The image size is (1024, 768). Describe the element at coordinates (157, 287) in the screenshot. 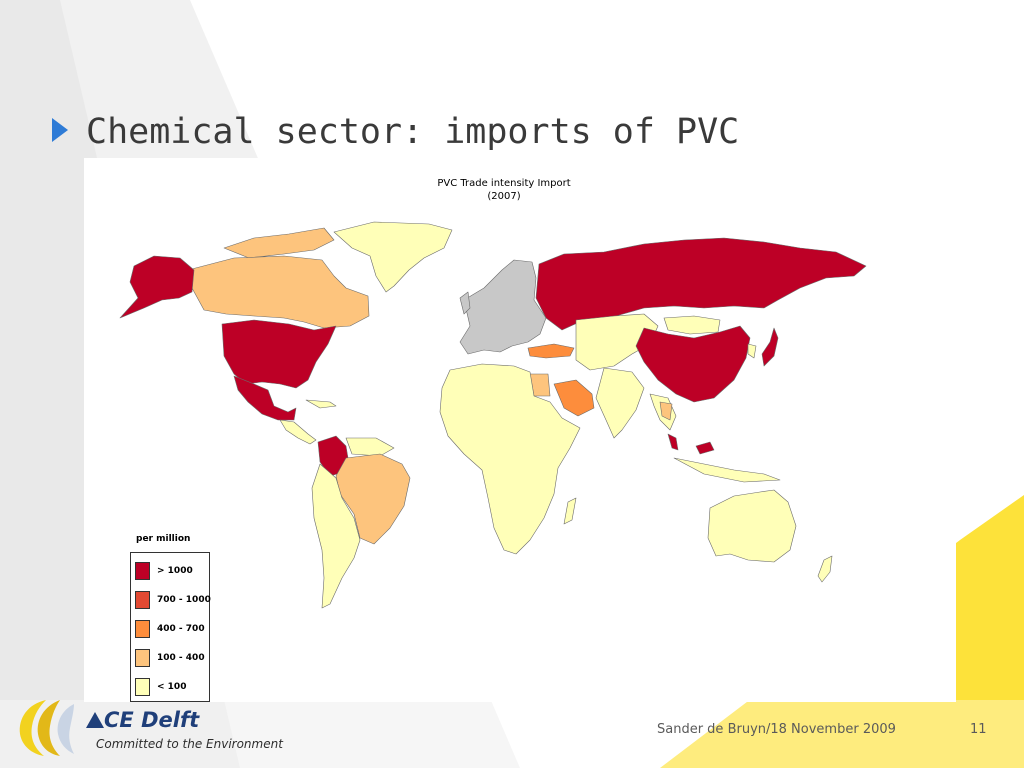

I see `region-alaska` at that location.